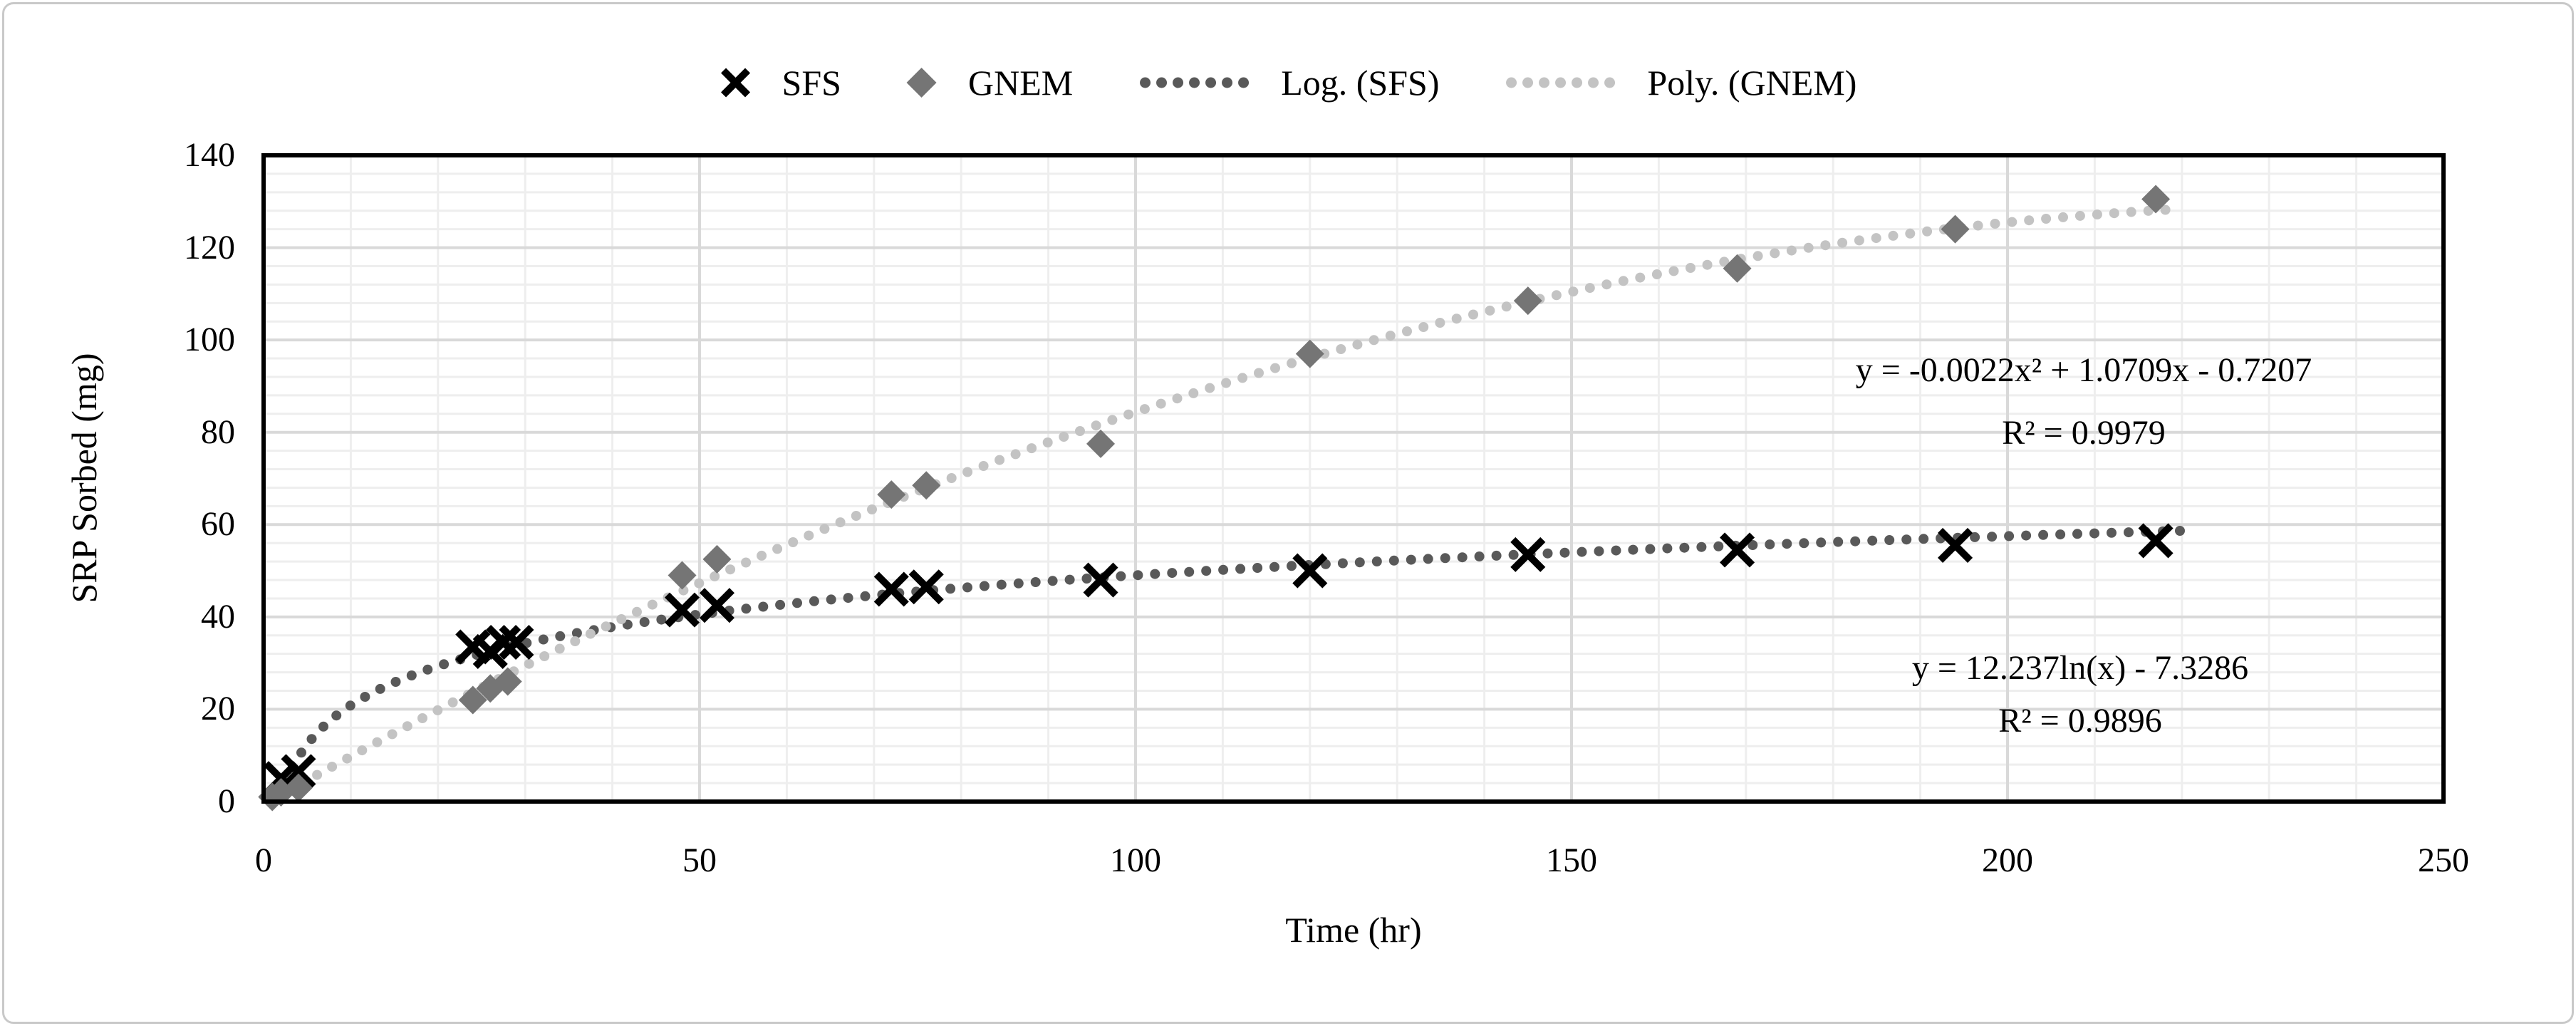 The image size is (2576, 1026). I want to click on x-tick-label: 150, so click(1571, 860).